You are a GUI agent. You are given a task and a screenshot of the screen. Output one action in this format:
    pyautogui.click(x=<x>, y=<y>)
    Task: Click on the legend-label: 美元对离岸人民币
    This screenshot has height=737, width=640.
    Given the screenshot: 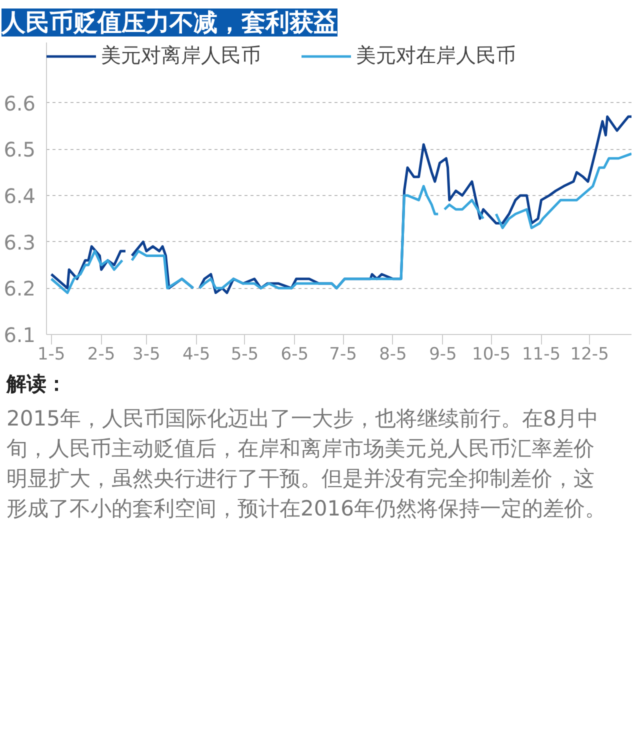 What is the action you would take?
    pyautogui.click(x=181, y=55)
    